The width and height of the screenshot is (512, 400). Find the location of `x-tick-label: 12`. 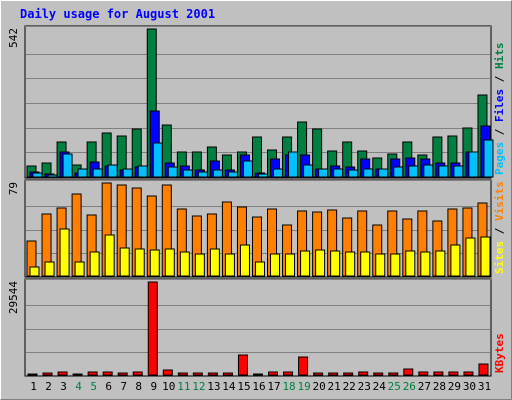

x-tick-label: 12 is located at coordinates (198, 386).